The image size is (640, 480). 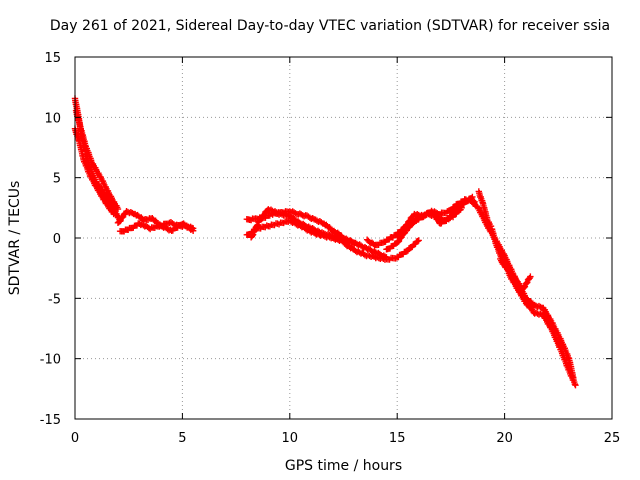 I want to click on x-tick-label: 10, so click(x=290, y=438).